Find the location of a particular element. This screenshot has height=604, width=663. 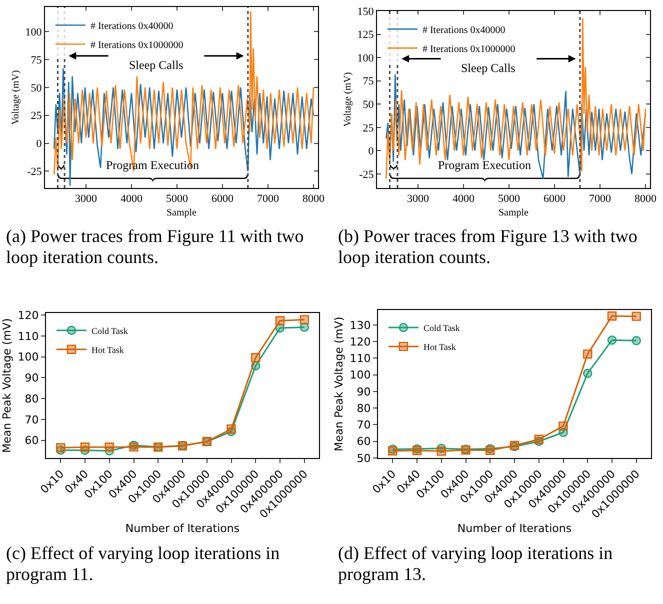

text: (d) Effect of varying loop iterations in program 13. is located at coordinates (475, 563).